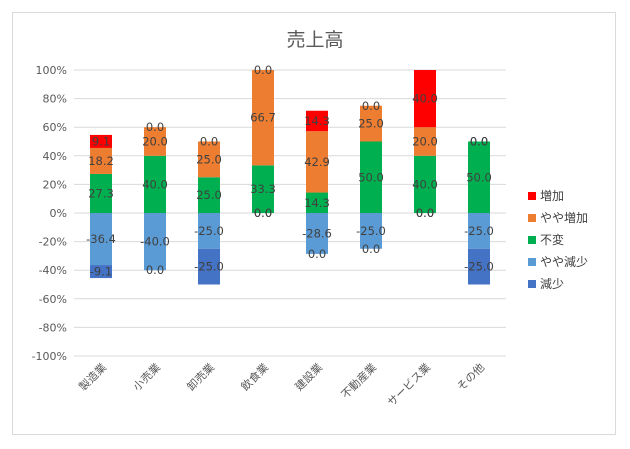 The image size is (630, 449). What do you see at coordinates (55, 156) in the screenshot?
I see `y-tick-label: 40%` at bounding box center [55, 156].